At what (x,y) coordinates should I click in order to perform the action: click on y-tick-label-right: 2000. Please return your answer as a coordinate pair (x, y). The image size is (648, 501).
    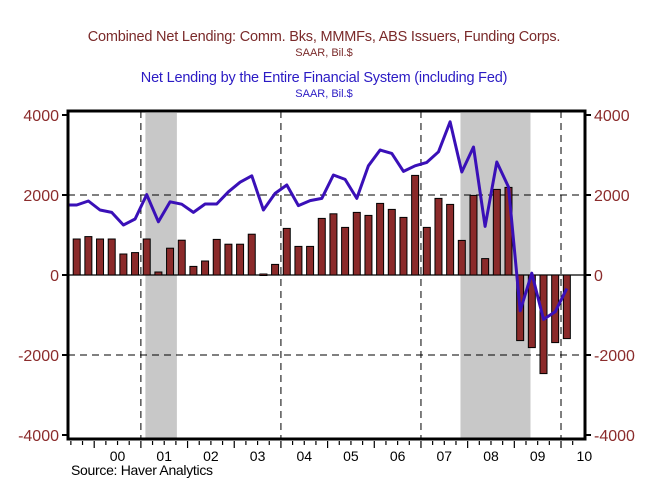
    Looking at the image, I should click on (612, 196).